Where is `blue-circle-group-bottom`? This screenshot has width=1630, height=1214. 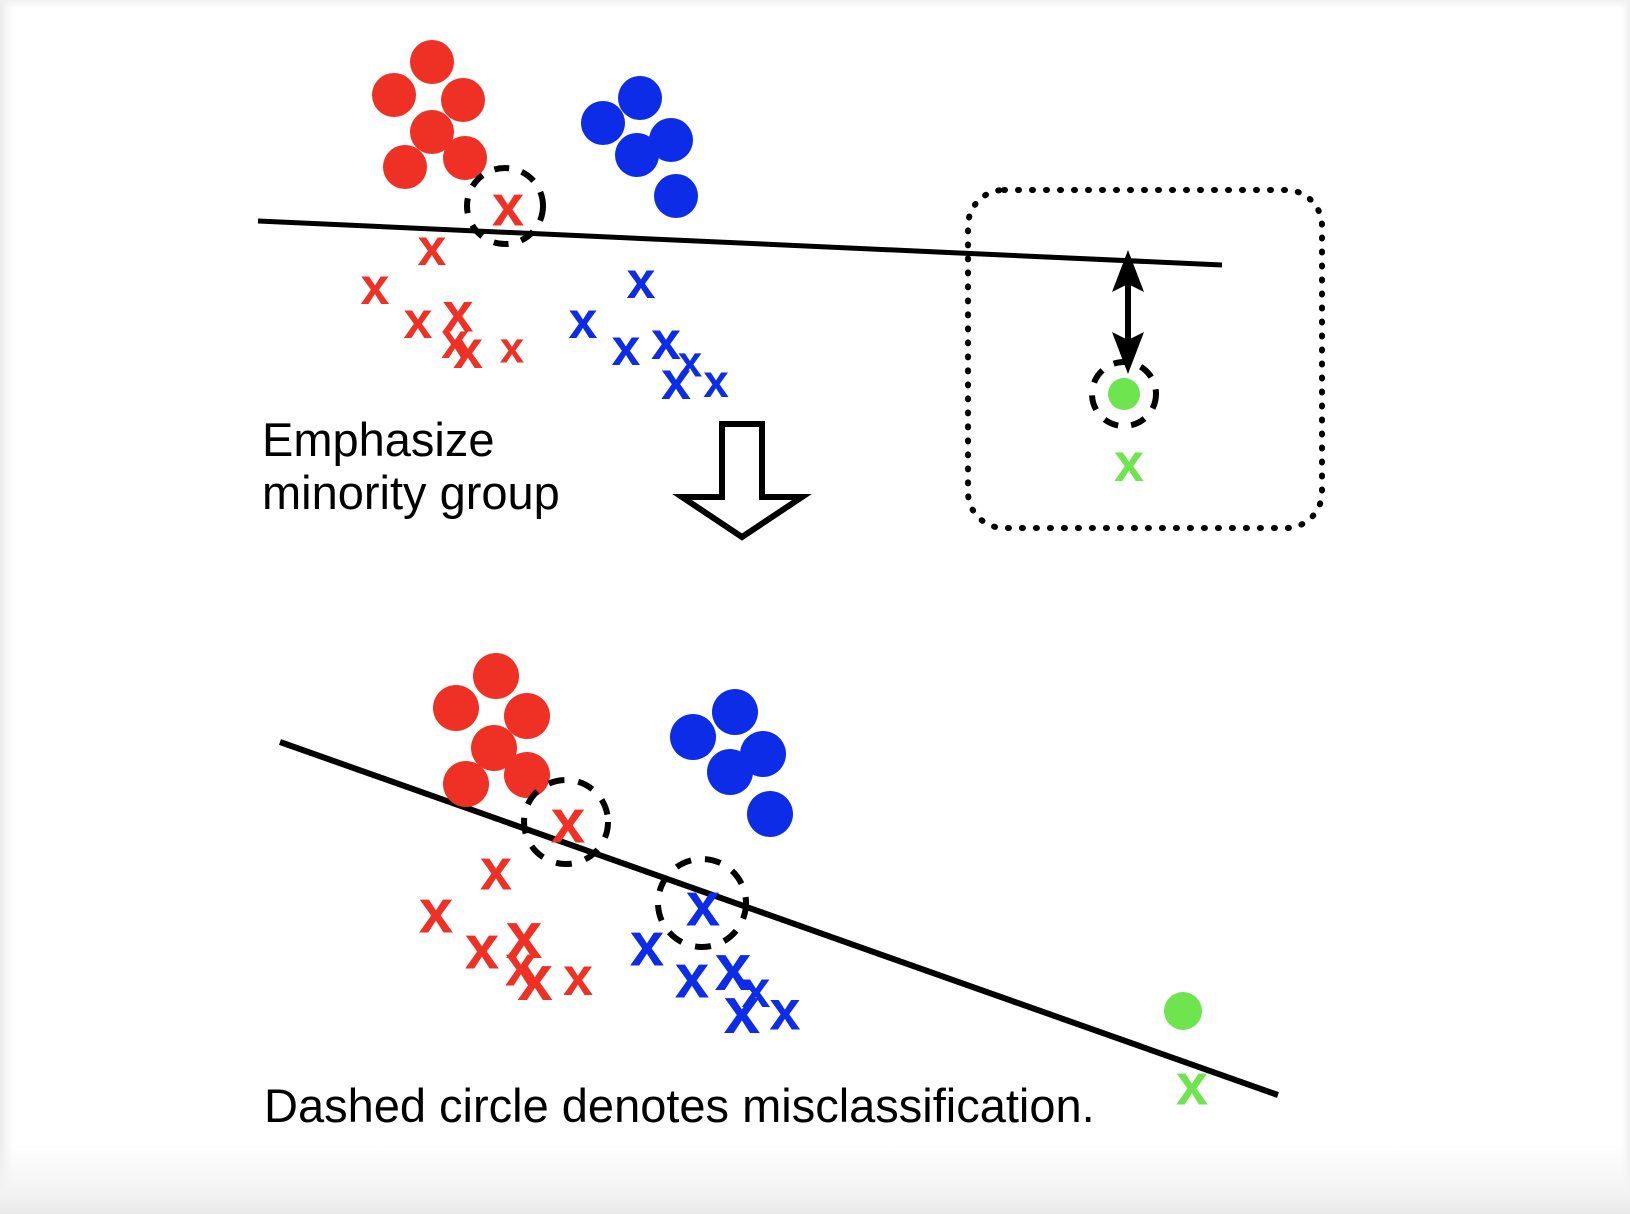
blue-circle-group-bottom is located at coordinates (731, 763).